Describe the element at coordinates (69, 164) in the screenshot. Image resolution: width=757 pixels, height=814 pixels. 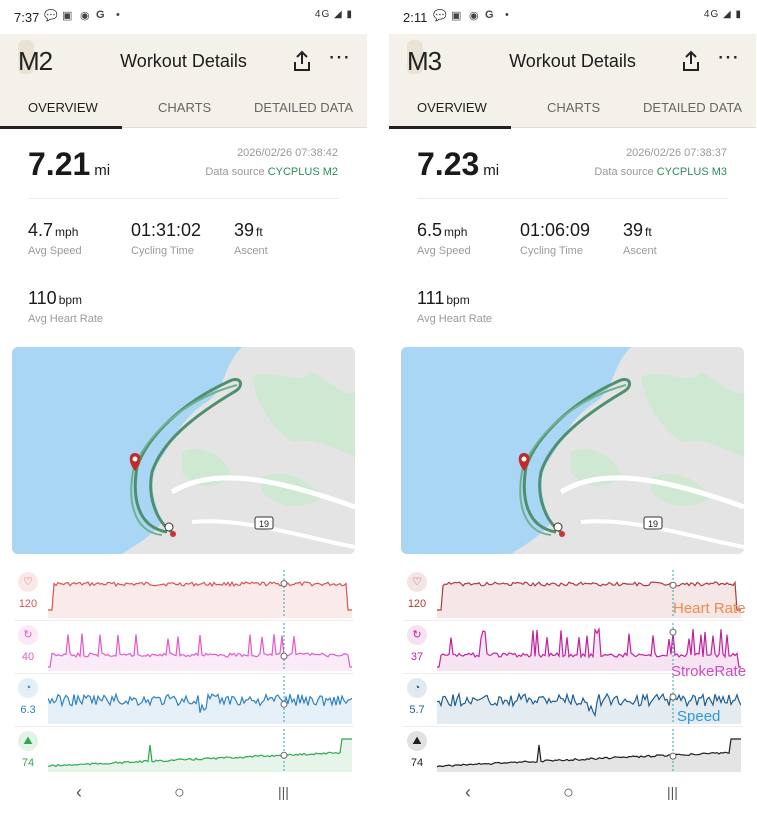
I see `distance-value: 7.21 mi` at that location.